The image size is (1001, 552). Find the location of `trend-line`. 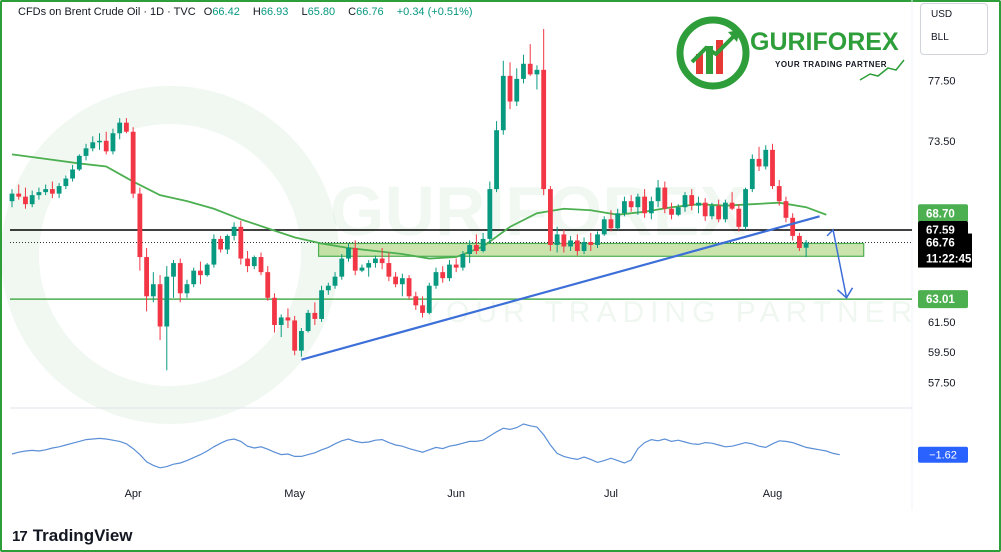

trend-line is located at coordinates (560, 288).